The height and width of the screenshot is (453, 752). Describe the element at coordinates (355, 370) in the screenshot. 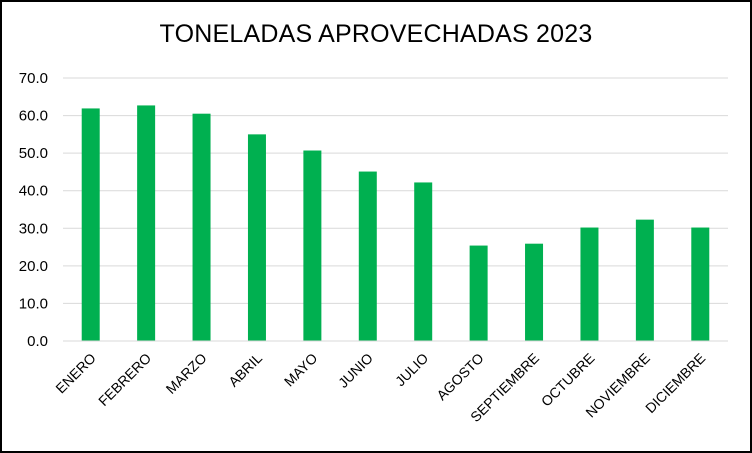

I see `x-tick-label: JUNIO` at that location.